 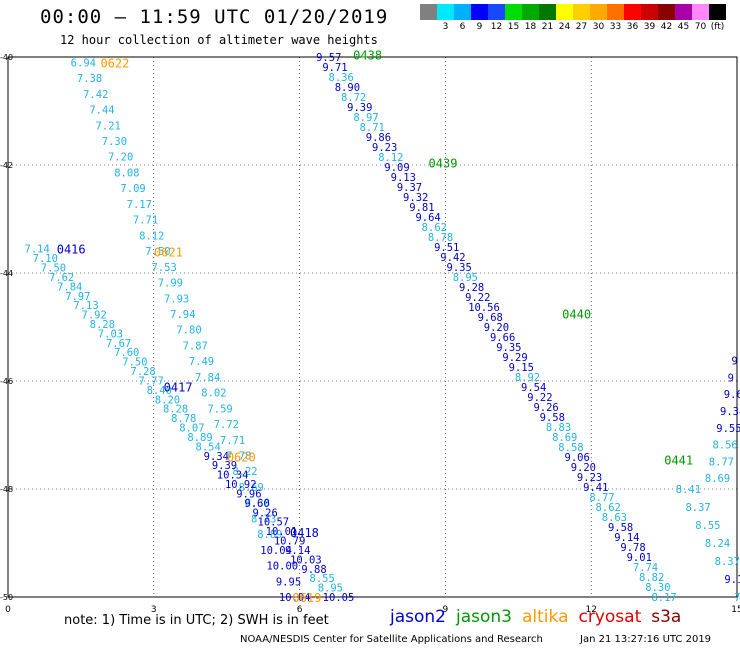 What do you see at coordinates (61, 278) in the screenshot?
I see `wave-height-value: 7.62` at bounding box center [61, 278].